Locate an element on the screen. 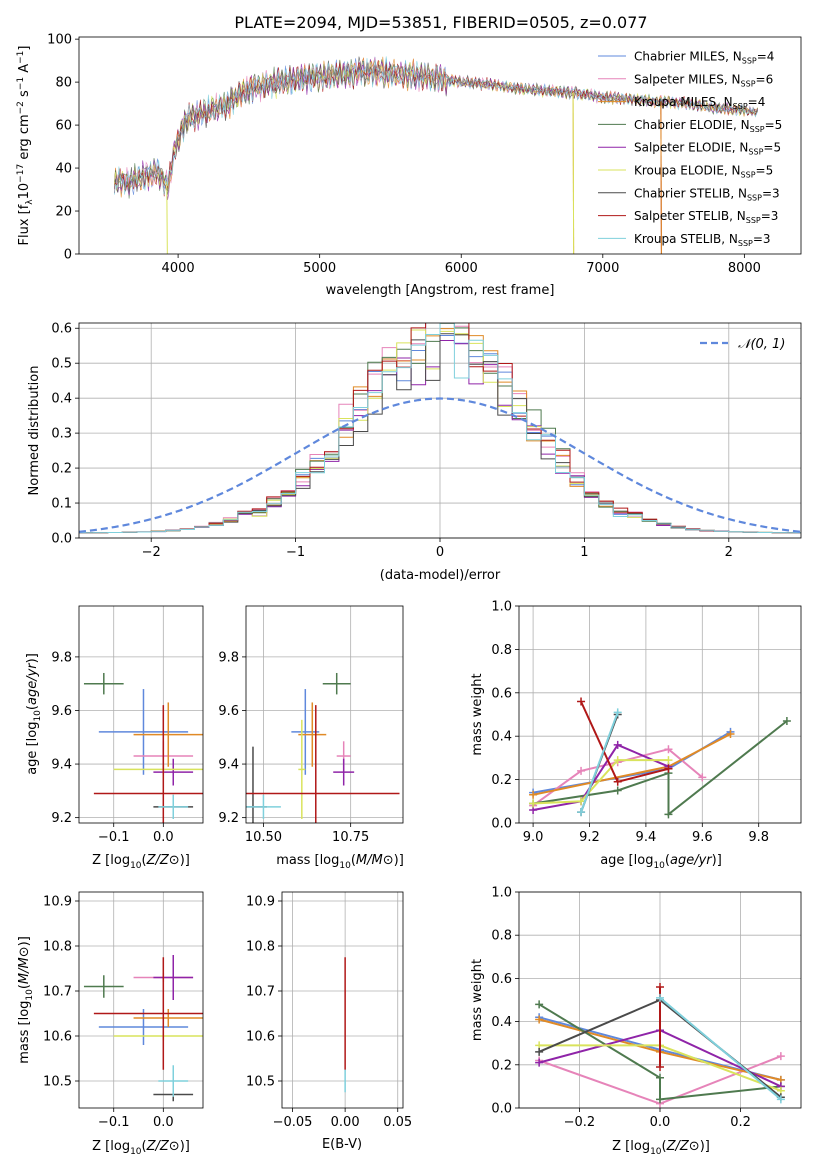  x-tick-label: 0 is located at coordinates (440, 552).